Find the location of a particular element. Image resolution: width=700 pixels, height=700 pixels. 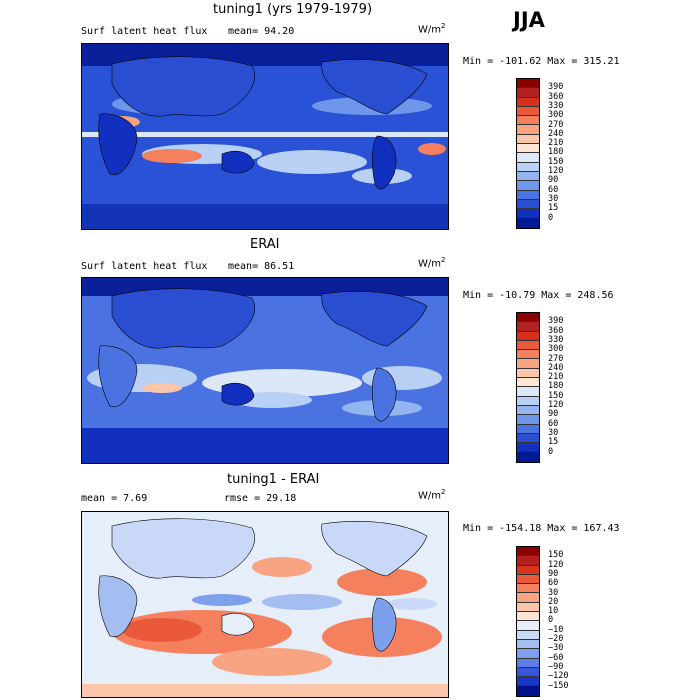

panel-1-mean-label: mean= 94.20 is located at coordinates (261, 31).